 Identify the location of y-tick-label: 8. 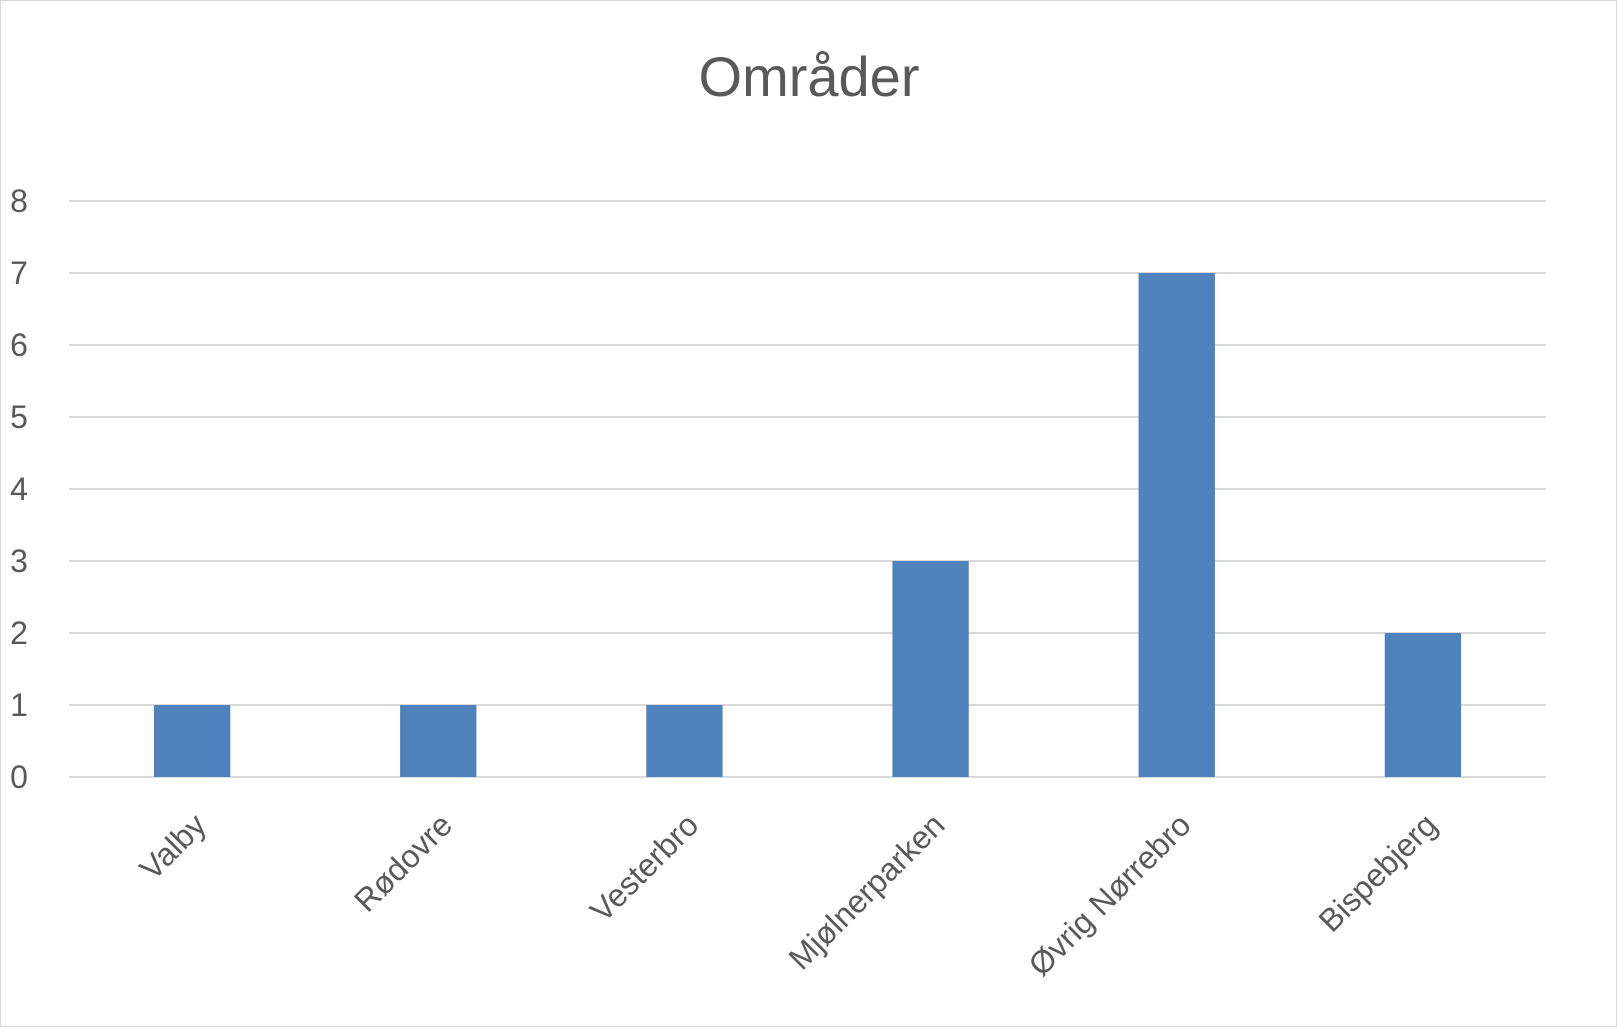
(19, 201).